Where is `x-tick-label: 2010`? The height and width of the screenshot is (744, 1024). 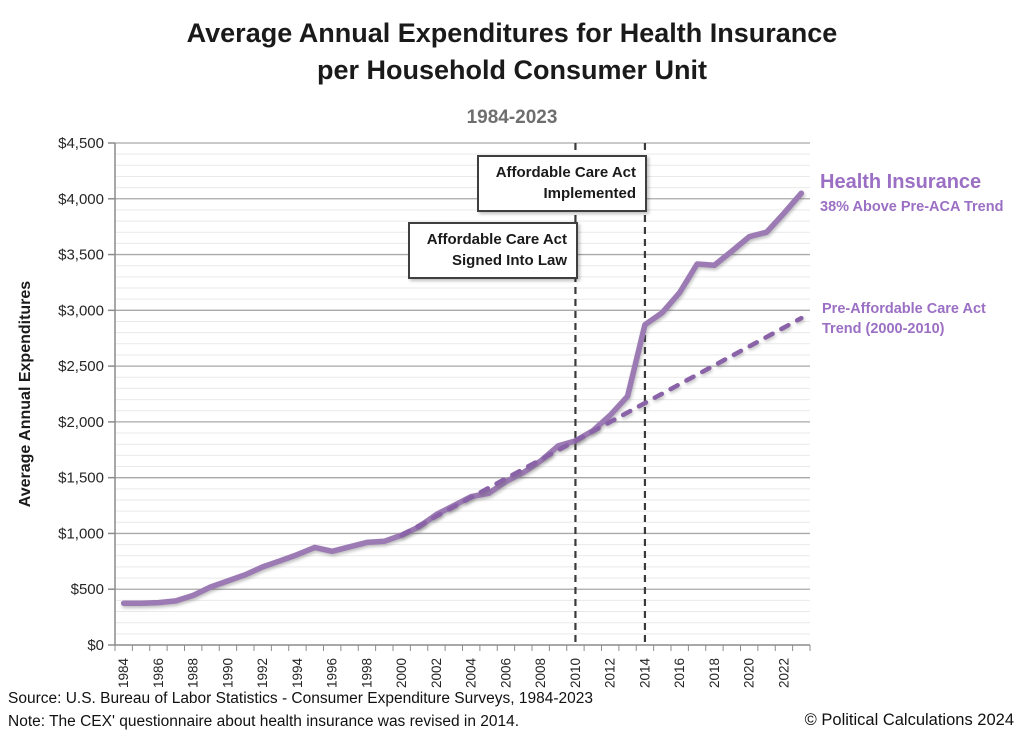
x-tick-label: 2010 is located at coordinates (575, 673).